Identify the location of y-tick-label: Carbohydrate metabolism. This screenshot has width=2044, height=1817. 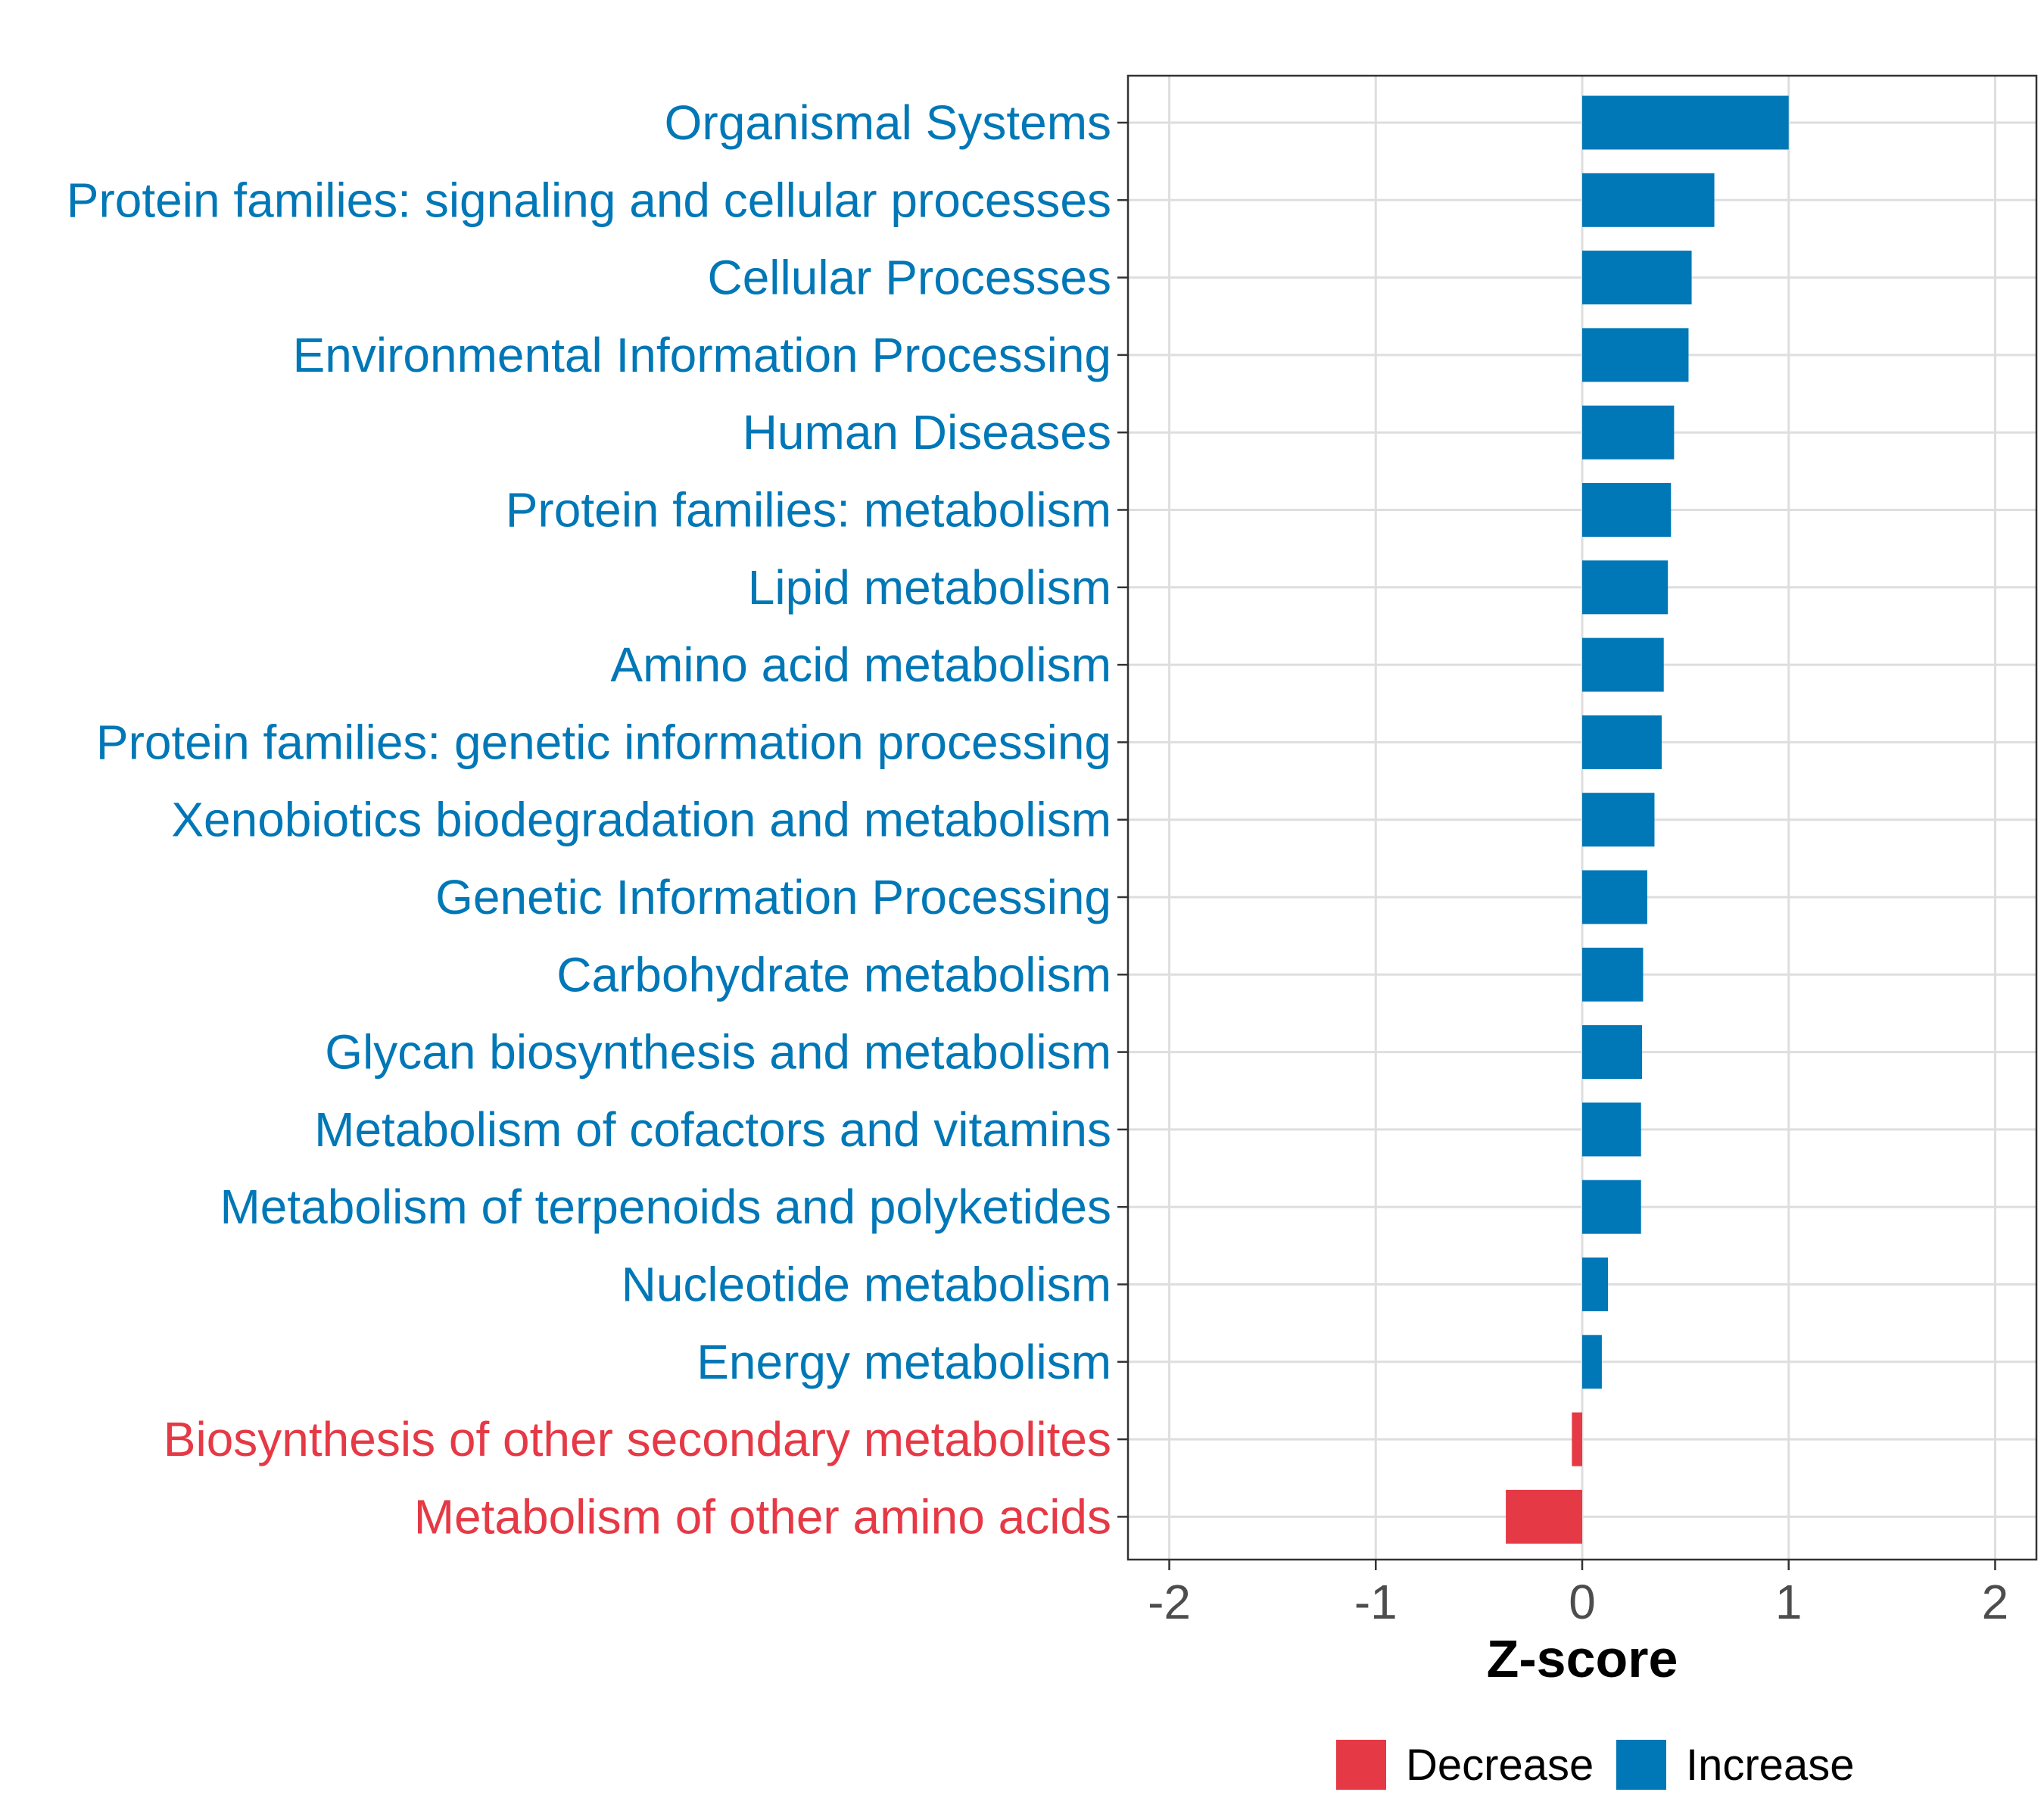
(833, 974).